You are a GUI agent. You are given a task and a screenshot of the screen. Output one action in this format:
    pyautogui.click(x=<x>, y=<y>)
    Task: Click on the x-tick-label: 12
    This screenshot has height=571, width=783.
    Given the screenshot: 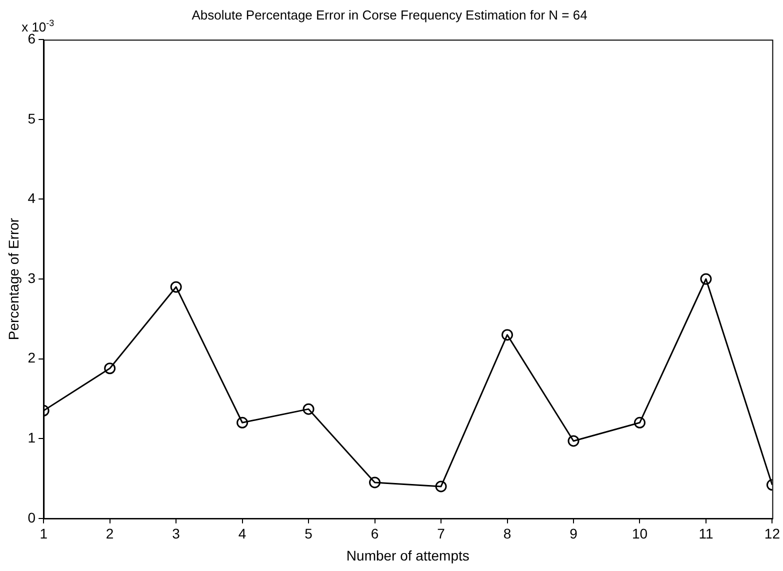 What is the action you would take?
    pyautogui.click(x=772, y=534)
    